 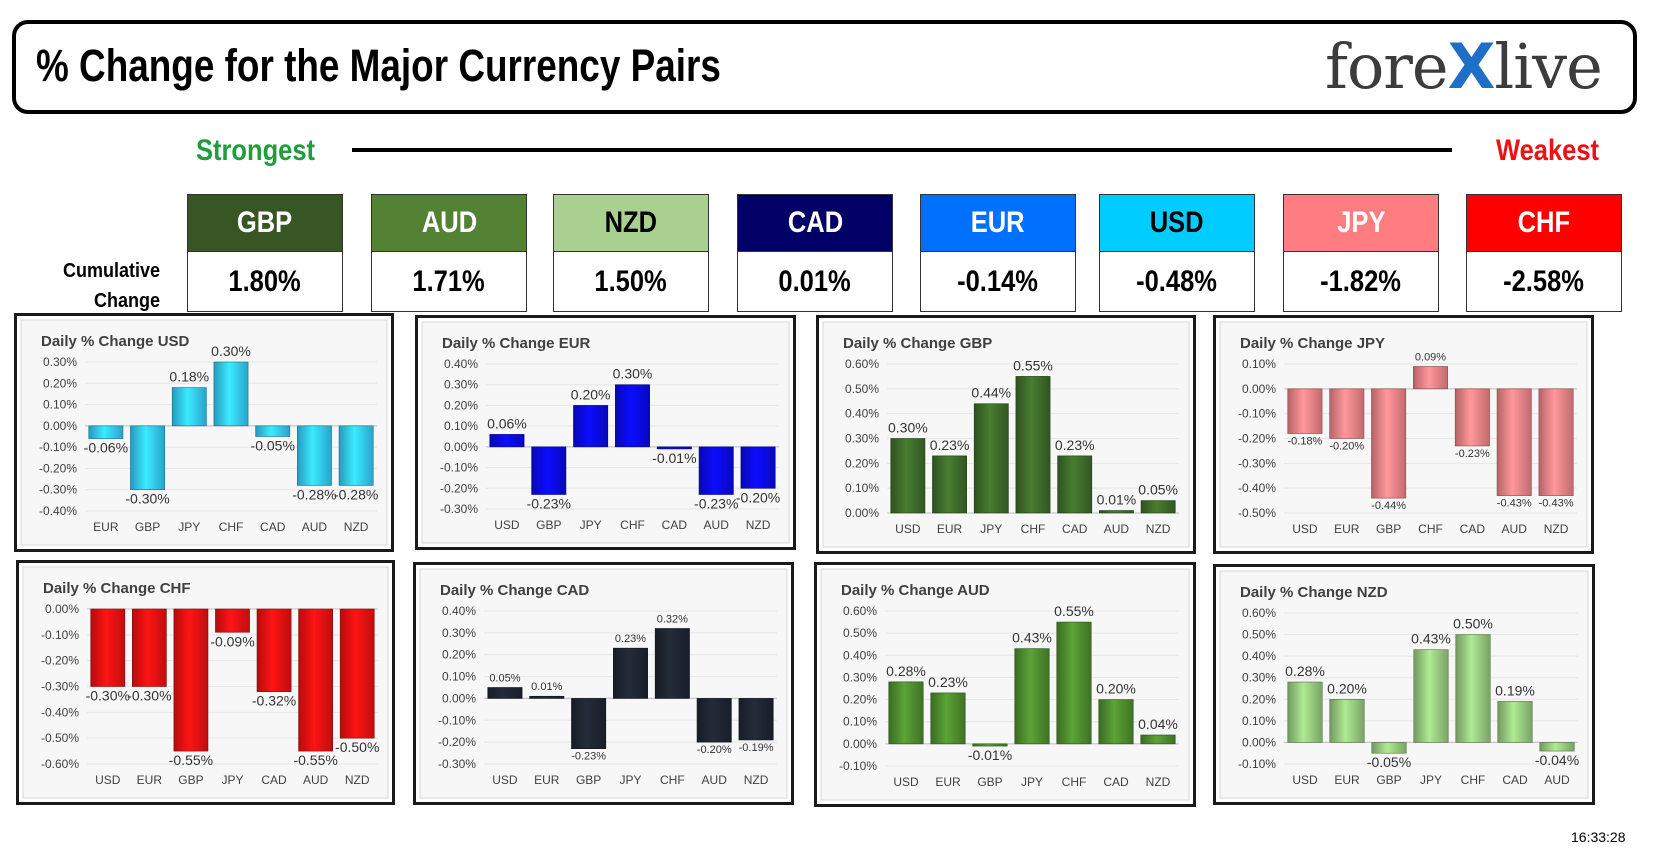 What do you see at coordinates (1557, 760) in the screenshot?
I see `data-label: -0.04%` at bounding box center [1557, 760].